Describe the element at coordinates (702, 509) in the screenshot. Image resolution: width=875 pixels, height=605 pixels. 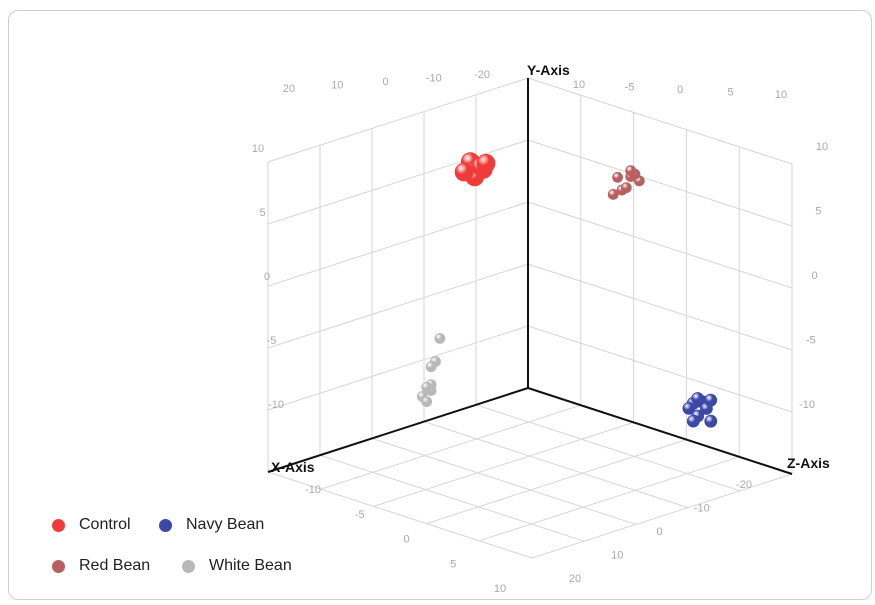
I see `z-floor-tick-label: -10` at that location.